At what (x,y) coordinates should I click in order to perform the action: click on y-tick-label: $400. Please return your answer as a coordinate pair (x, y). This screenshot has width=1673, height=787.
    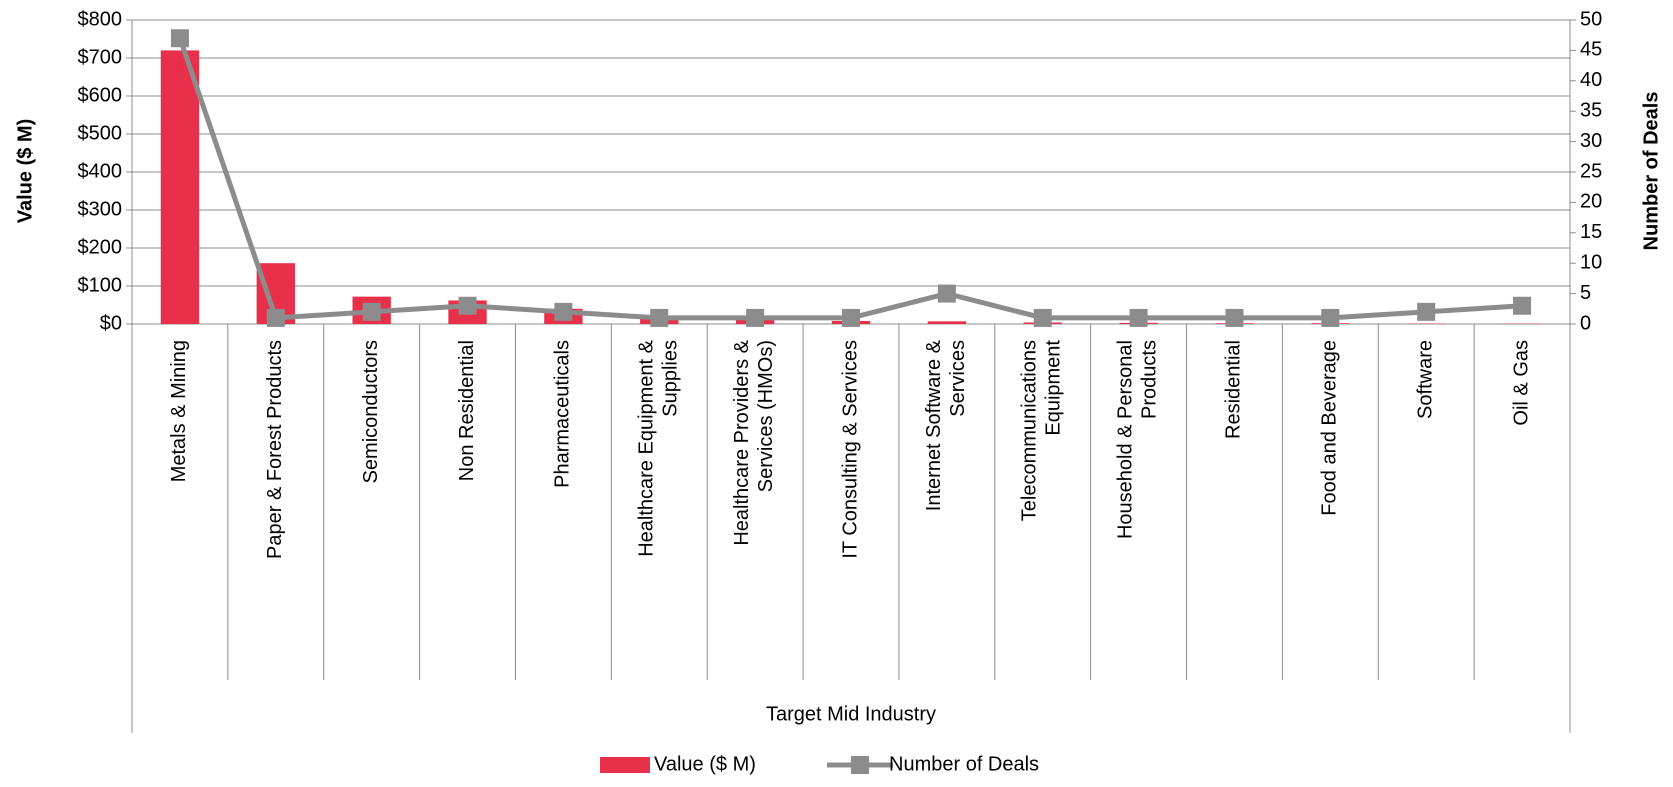
    Looking at the image, I should click on (100, 171).